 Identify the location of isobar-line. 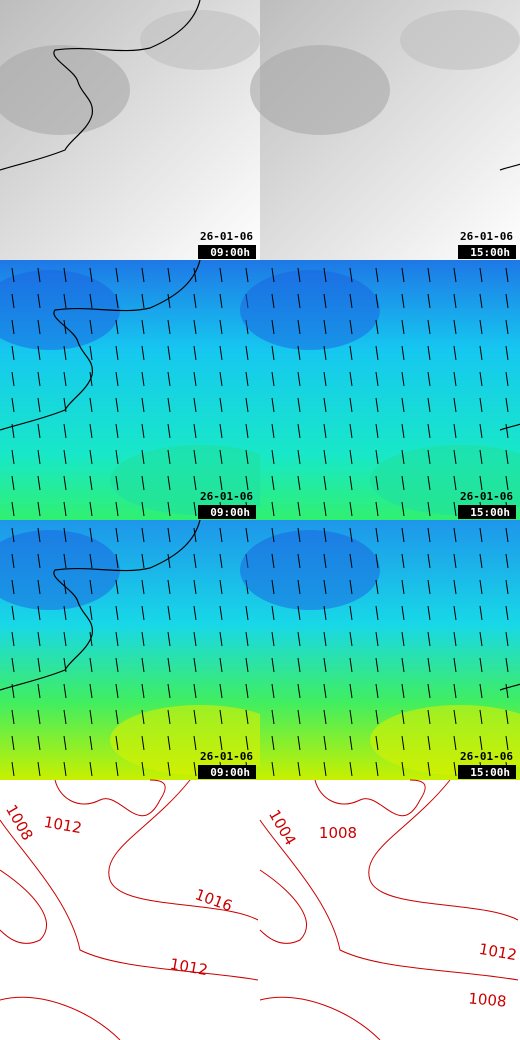
(389, 900).